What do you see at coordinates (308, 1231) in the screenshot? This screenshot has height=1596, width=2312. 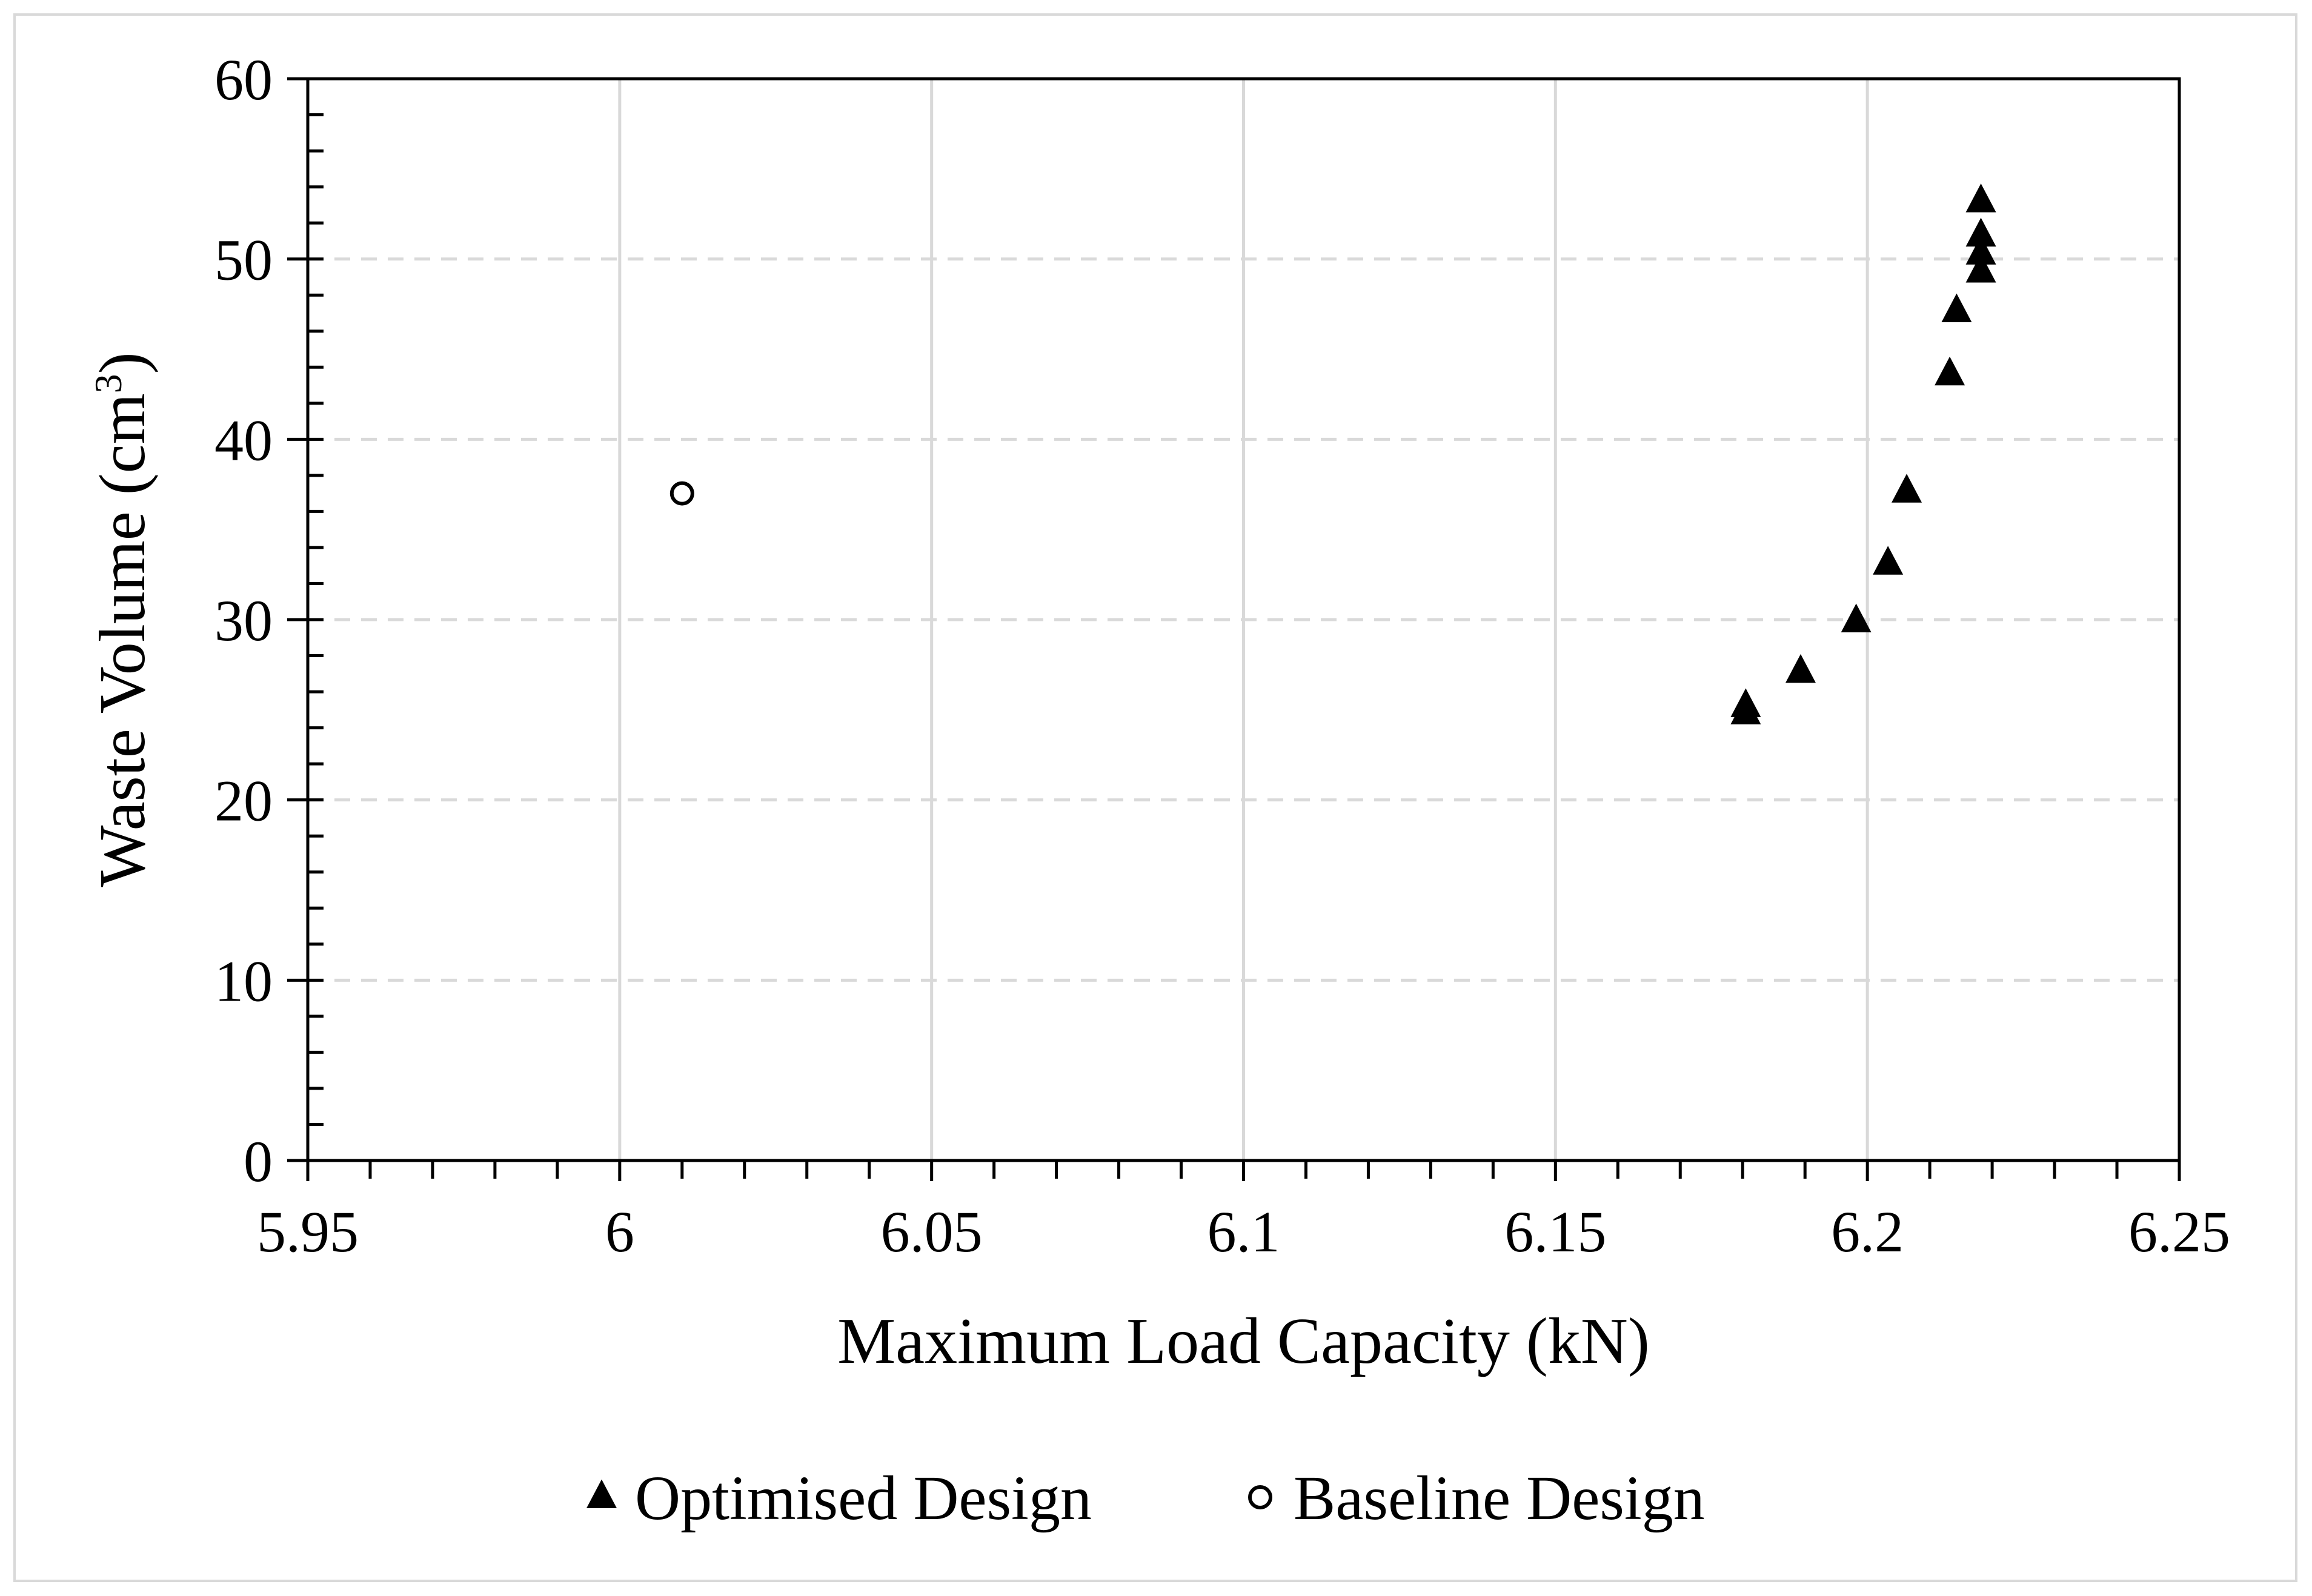 I see `x-tick-label: 5.95` at bounding box center [308, 1231].